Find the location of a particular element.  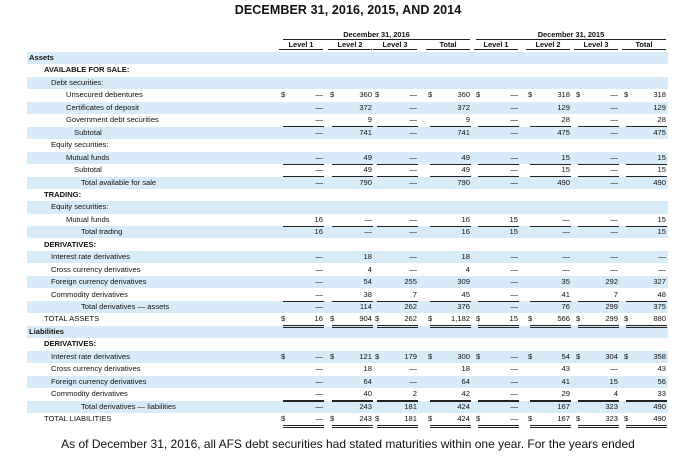

table-cell: 375 is located at coordinates (659, 306).